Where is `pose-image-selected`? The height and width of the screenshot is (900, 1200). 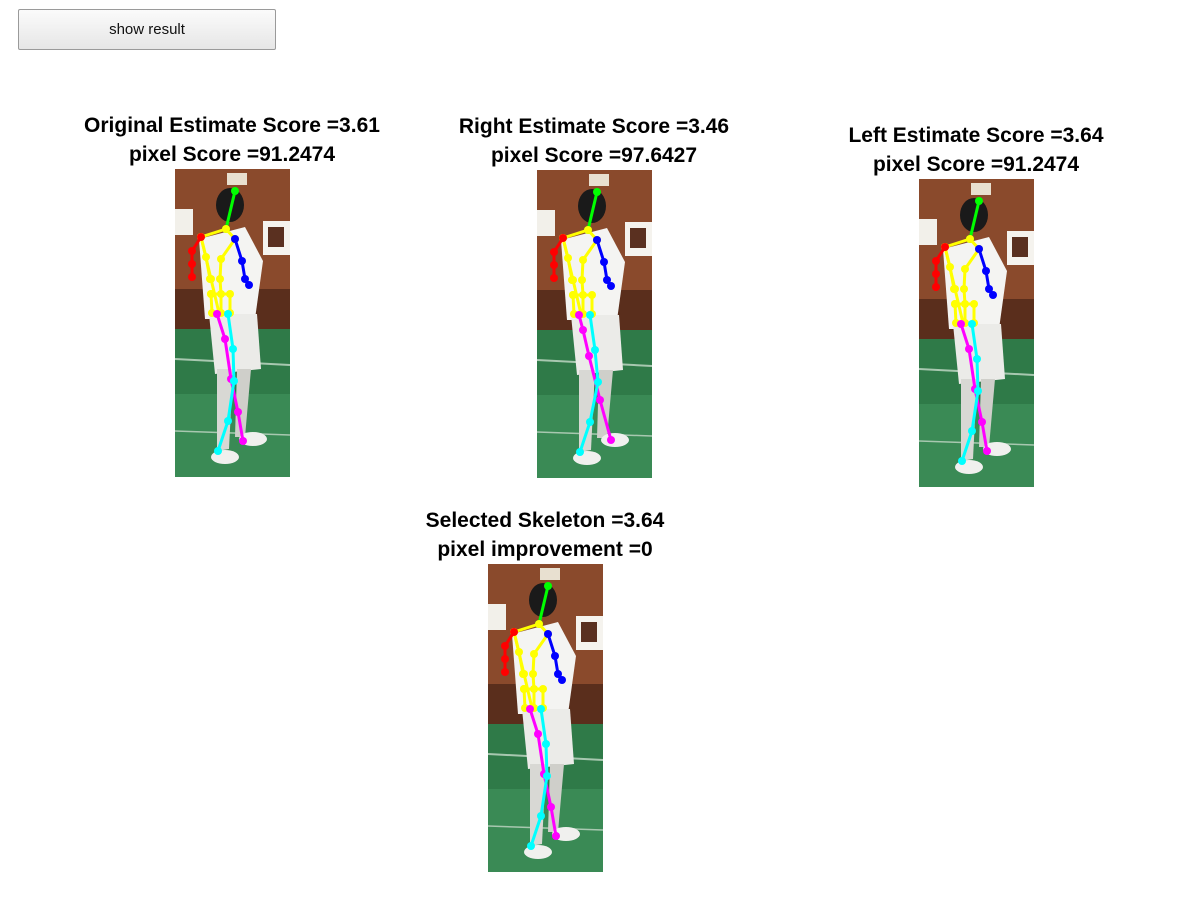
pose-image-selected is located at coordinates (545, 718).